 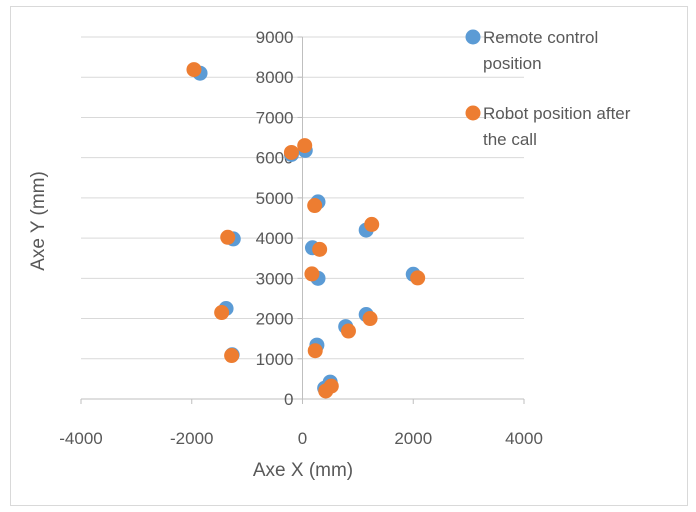 What do you see at coordinates (288, 399) in the screenshot?
I see `y-tick-label: 0` at bounding box center [288, 399].